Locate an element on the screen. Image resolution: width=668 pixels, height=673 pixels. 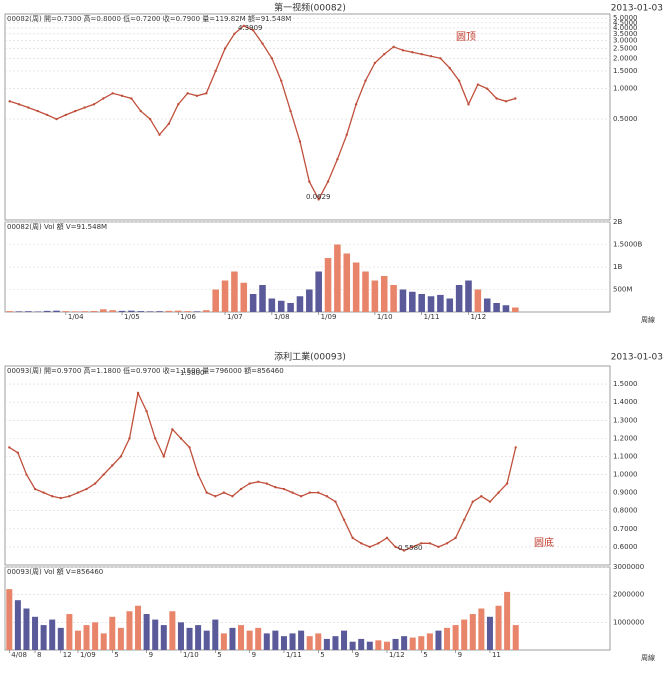
x-tick-label: 1/05 is located at coordinates (132, 317).